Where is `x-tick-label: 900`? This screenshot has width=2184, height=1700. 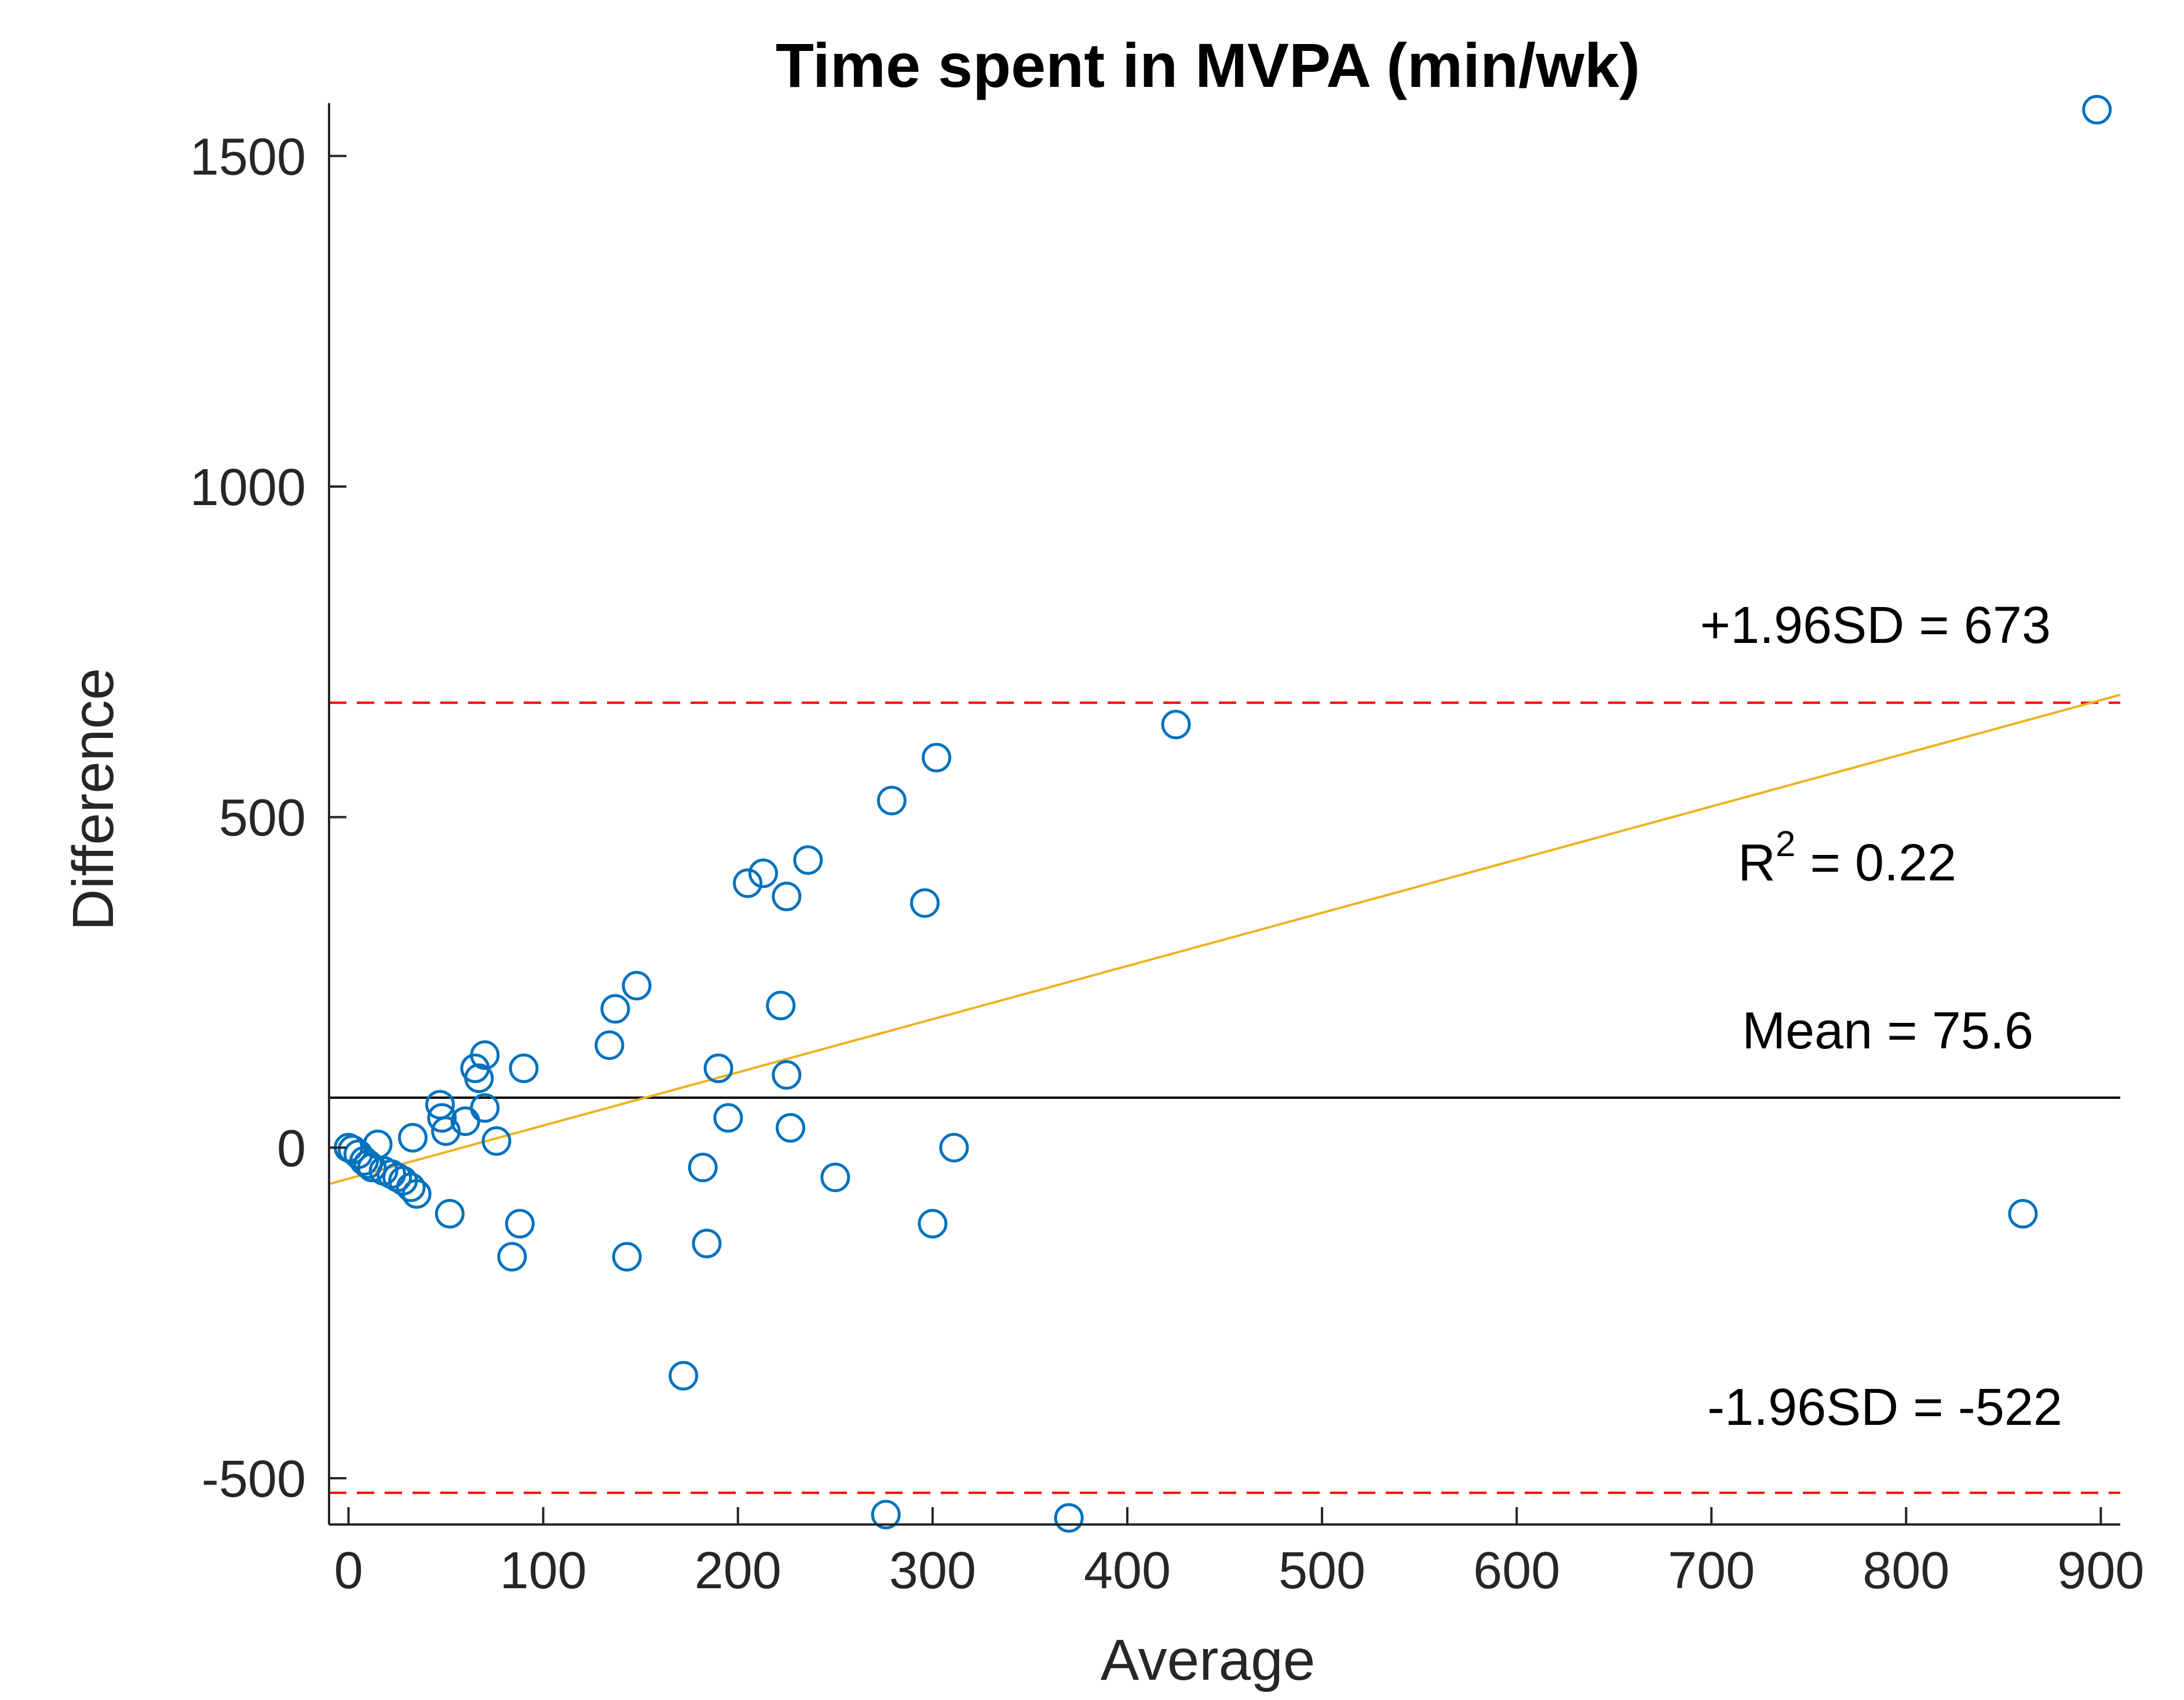 x-tick-label: 900 is located at coordinates (2101, 1571).